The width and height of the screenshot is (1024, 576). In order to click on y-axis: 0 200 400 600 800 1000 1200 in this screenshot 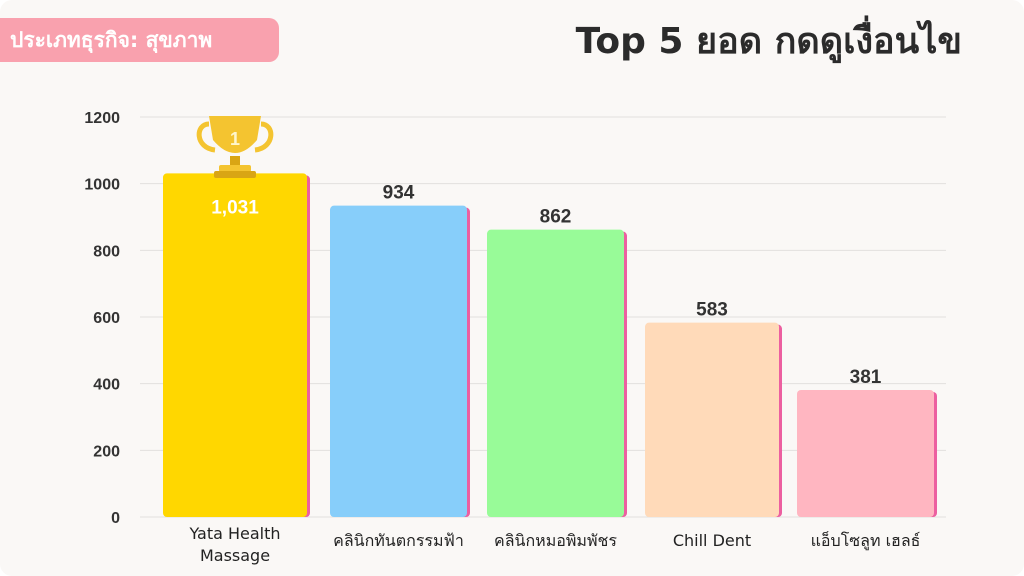, I will do `click(102, 318)`.